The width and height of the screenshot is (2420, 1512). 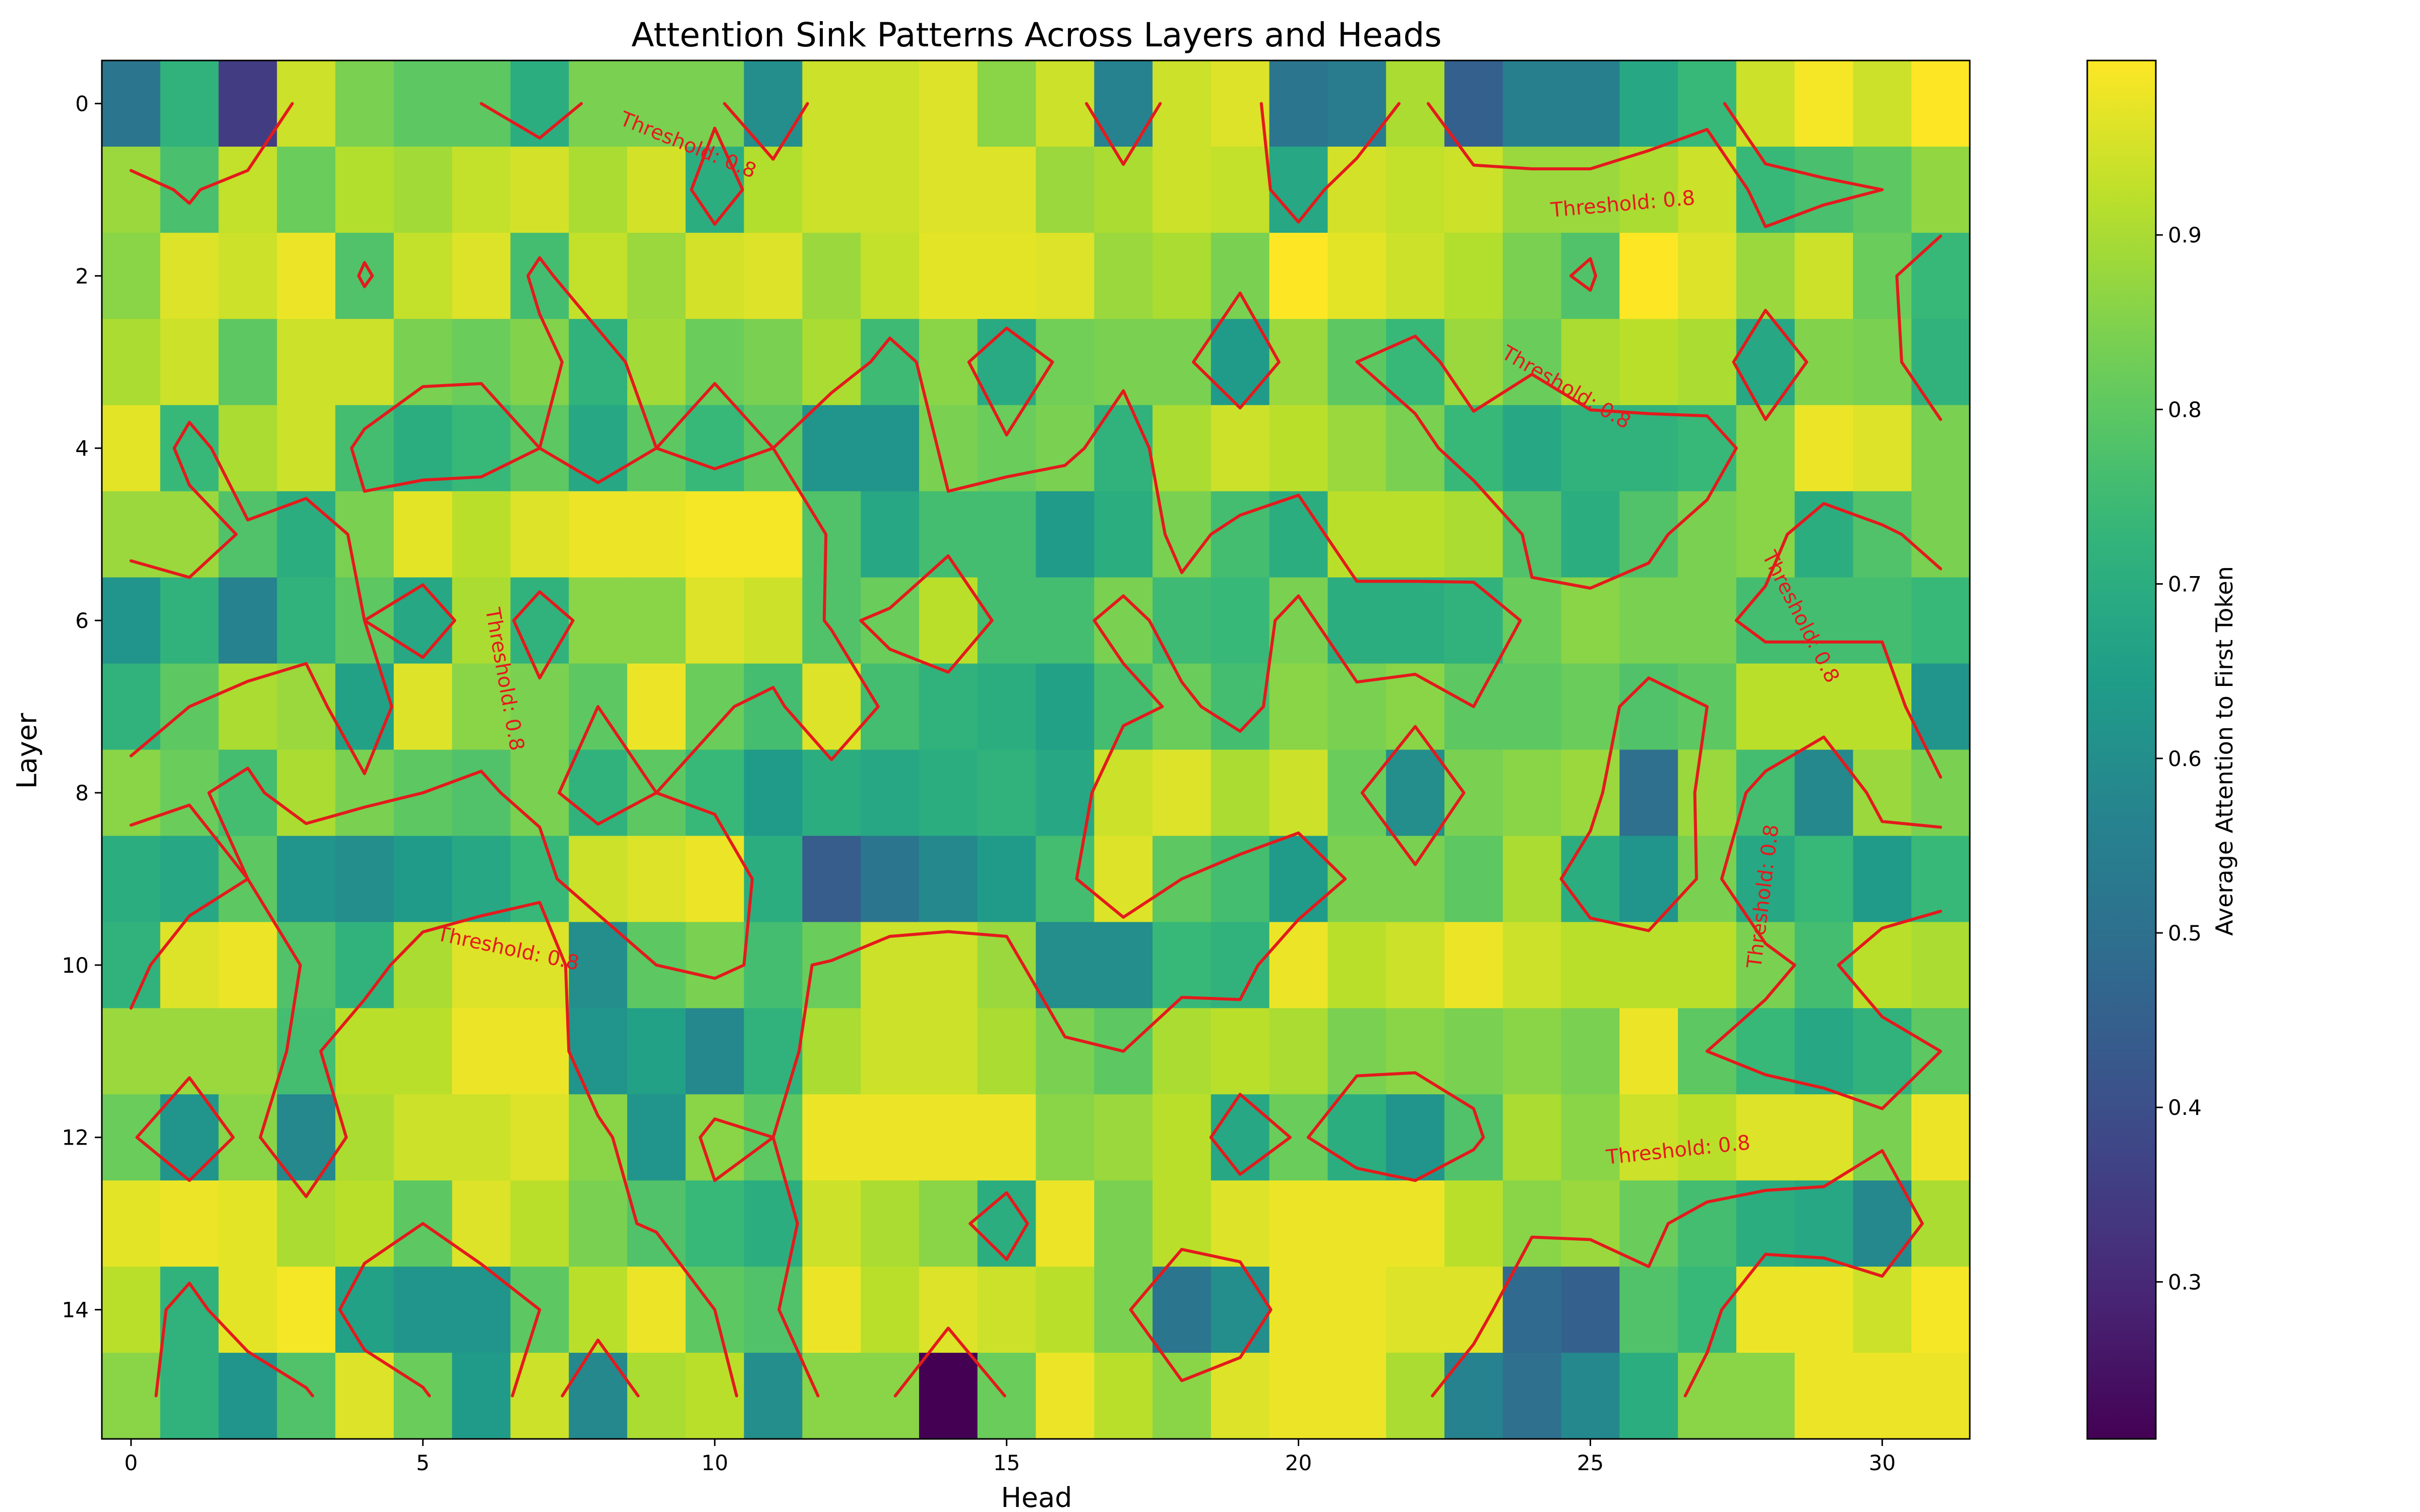 What do you see at coordinates (2185, 409) in the screenshot?
I see `colorbar-tick-label: 0.8` at bounding box center [2185, 409].